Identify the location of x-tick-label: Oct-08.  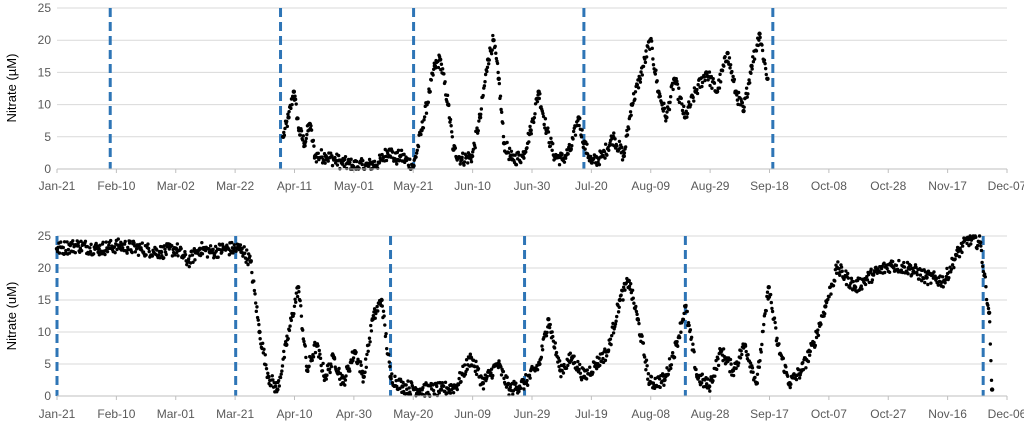
(829, 186).